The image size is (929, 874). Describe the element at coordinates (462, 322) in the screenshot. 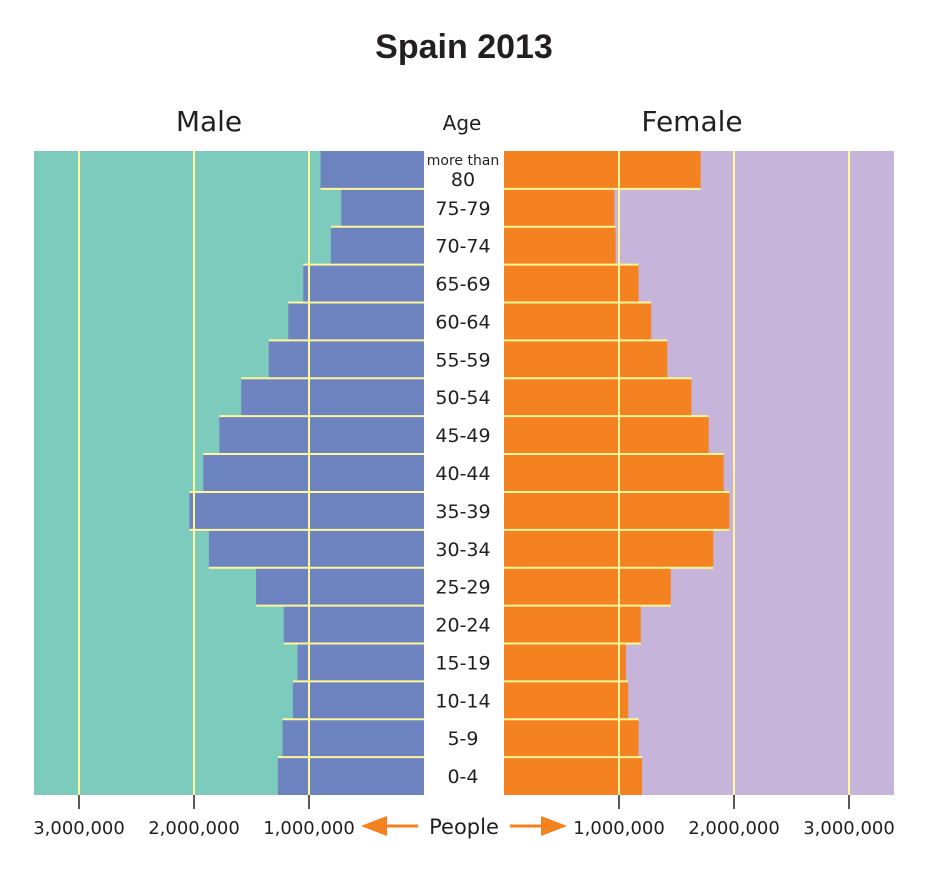

I see `age-label: 60-64` at that location.